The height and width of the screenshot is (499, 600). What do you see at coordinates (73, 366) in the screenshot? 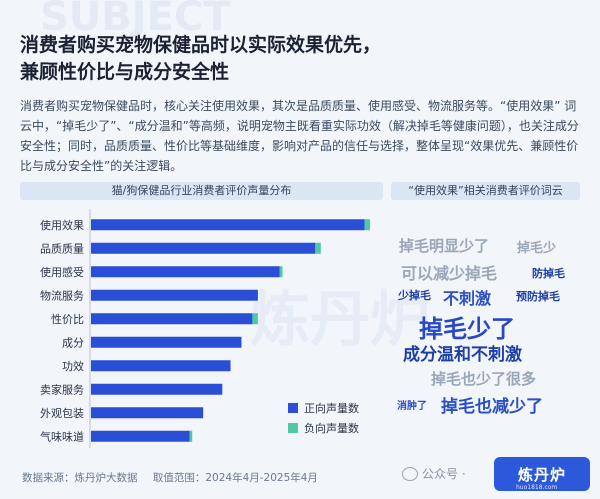
I see `category-label: 功效` at bounding box center [73, 366].